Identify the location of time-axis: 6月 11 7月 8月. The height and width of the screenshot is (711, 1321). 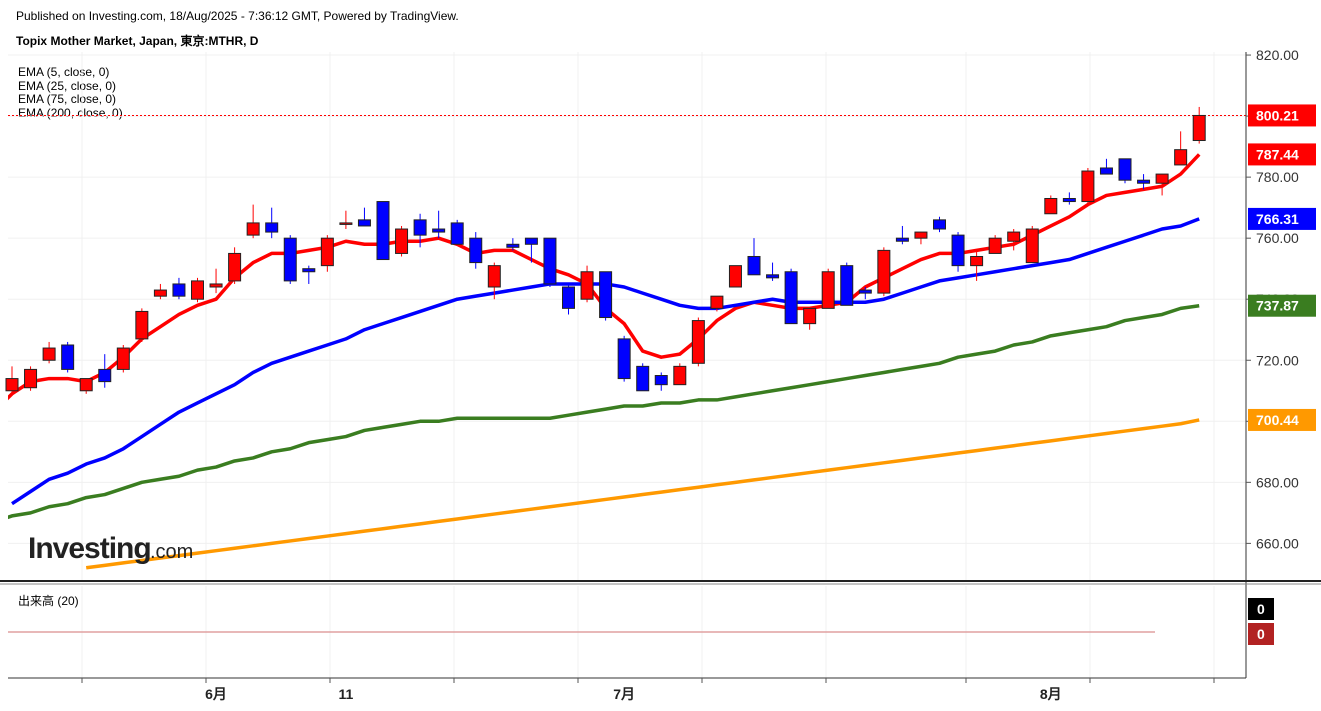
(648, 690).